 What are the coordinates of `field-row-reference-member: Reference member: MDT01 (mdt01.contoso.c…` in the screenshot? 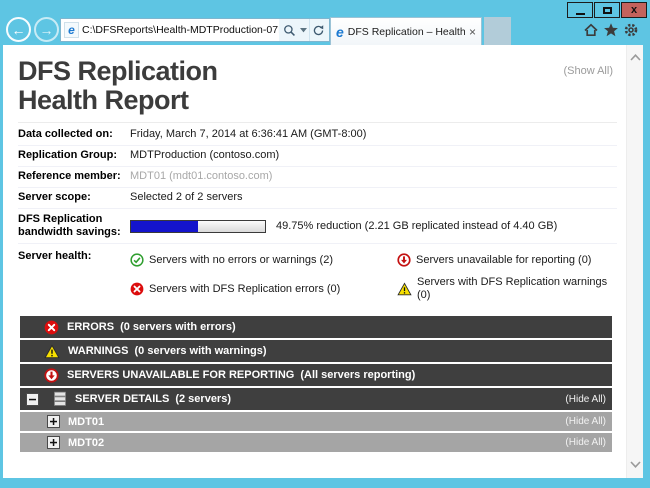 It's located at (317, 177).